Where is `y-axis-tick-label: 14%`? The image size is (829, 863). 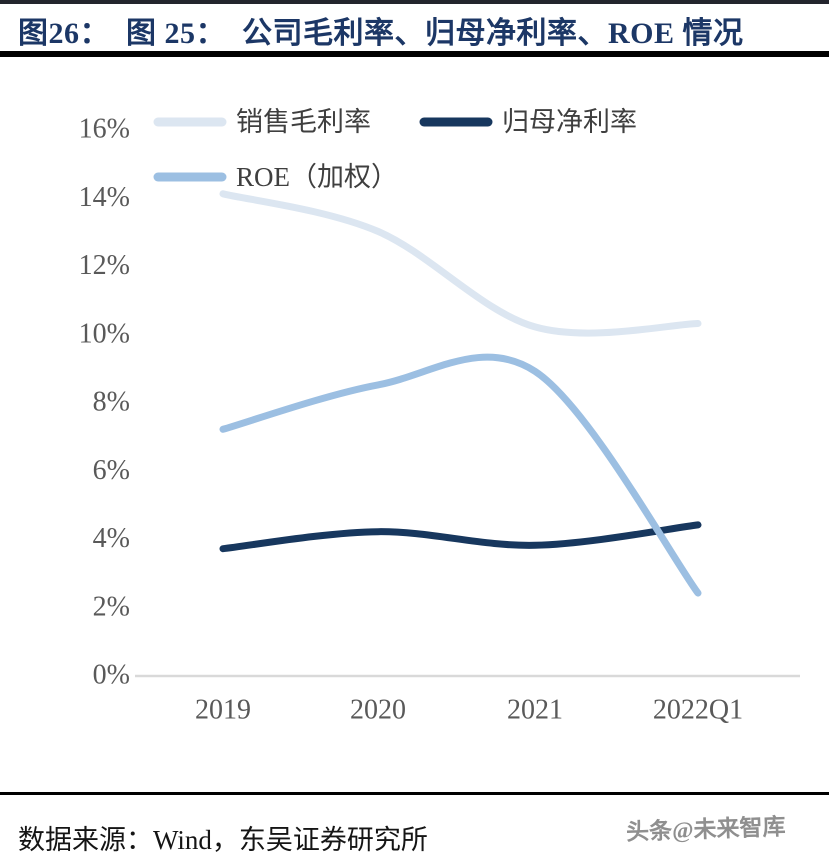
y-axis-tick-label: 14% is located at coordinates (104, 197).